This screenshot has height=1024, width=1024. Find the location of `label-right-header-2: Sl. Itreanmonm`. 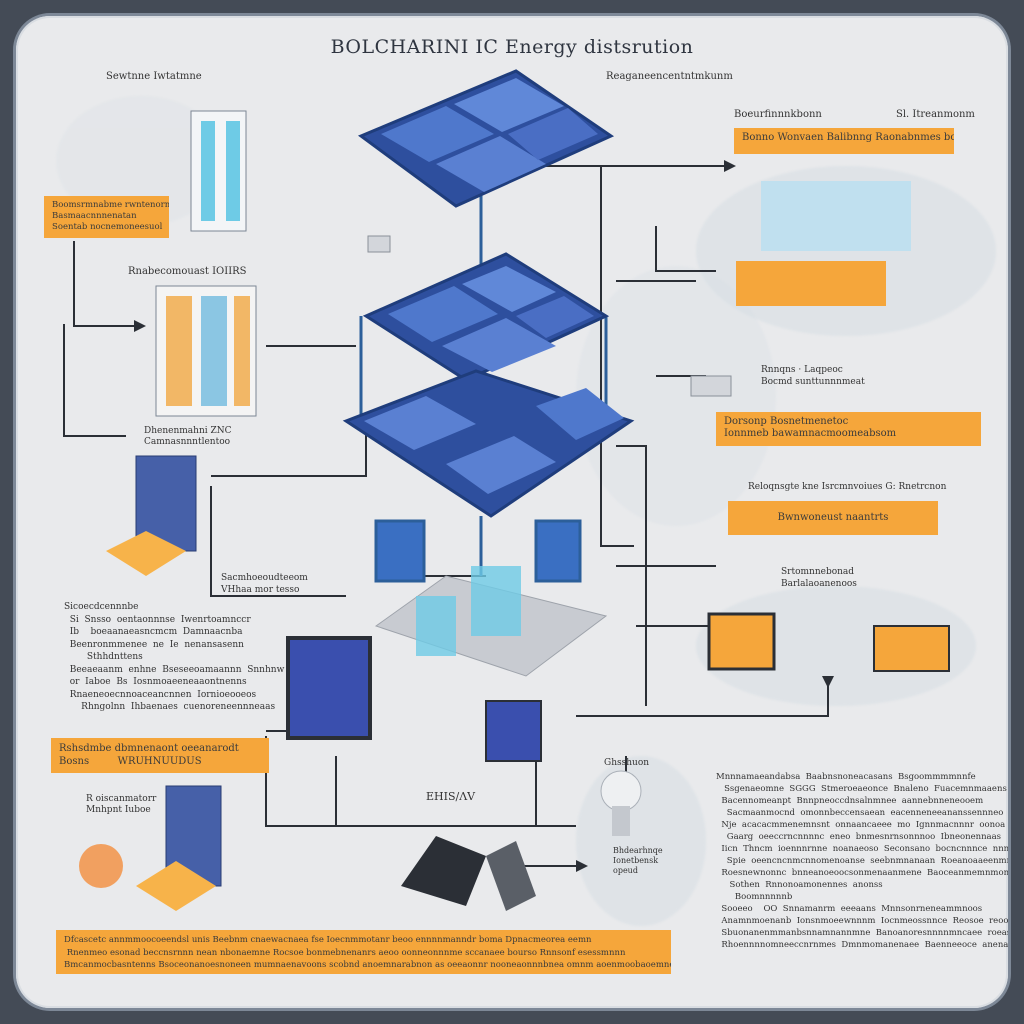

label-right-header-2: Sl. Itreanmonm is located at coordinates (935, 114).